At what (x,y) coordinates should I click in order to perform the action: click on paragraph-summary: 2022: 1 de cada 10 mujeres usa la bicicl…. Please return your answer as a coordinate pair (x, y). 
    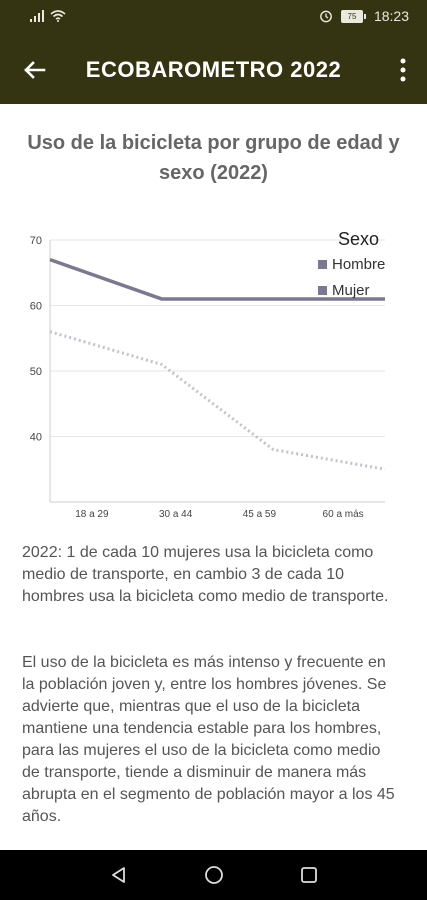
    Looking at the image, I should click on (205, 574).